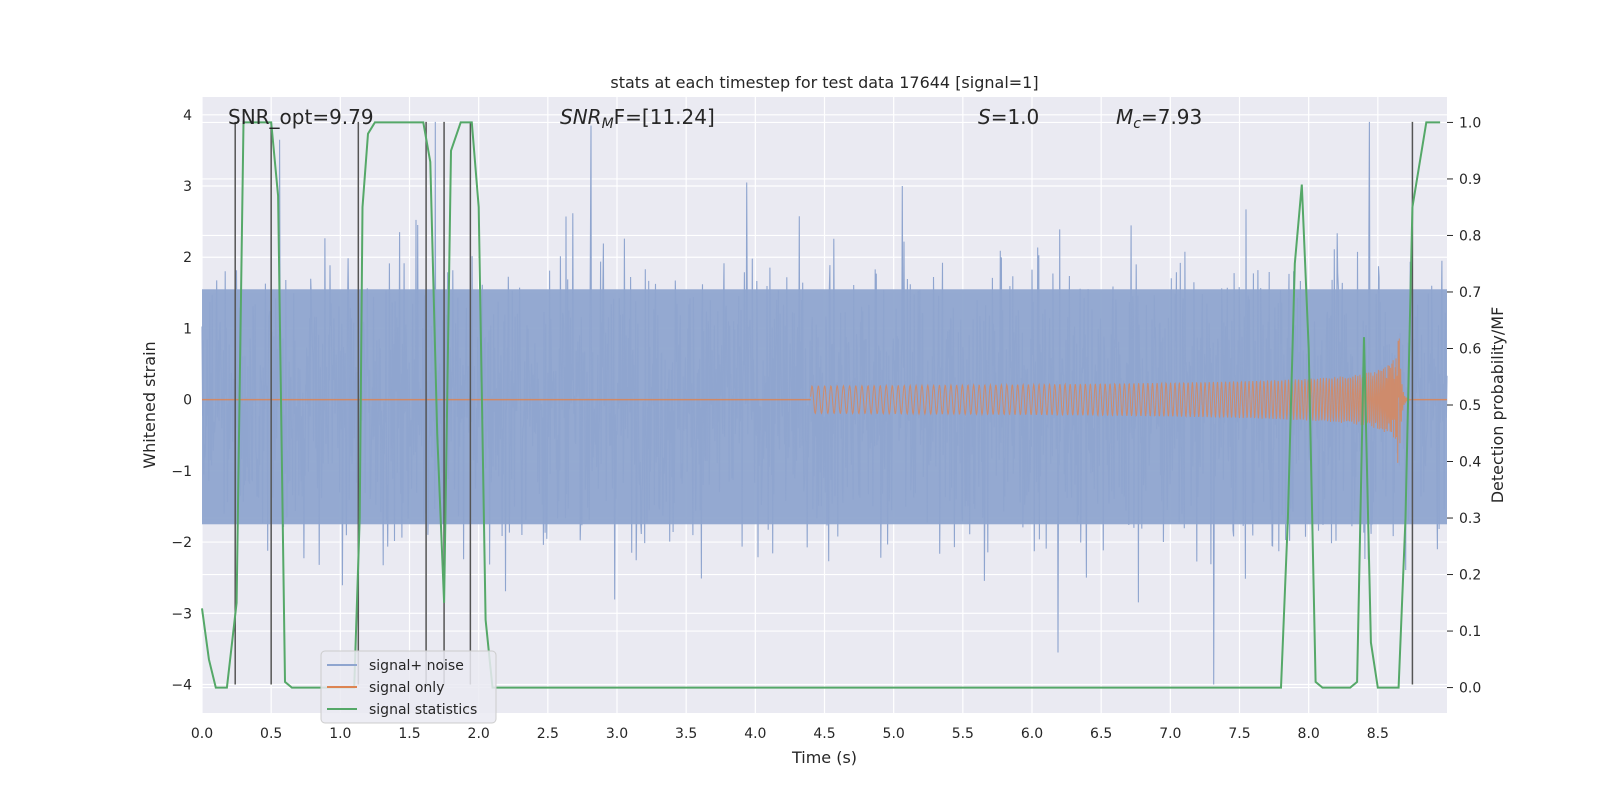  What do you see at coordinates (187, 258) in the screenshot?
I see `y-left-tick-2: 2` at bounding box center [187, 258].